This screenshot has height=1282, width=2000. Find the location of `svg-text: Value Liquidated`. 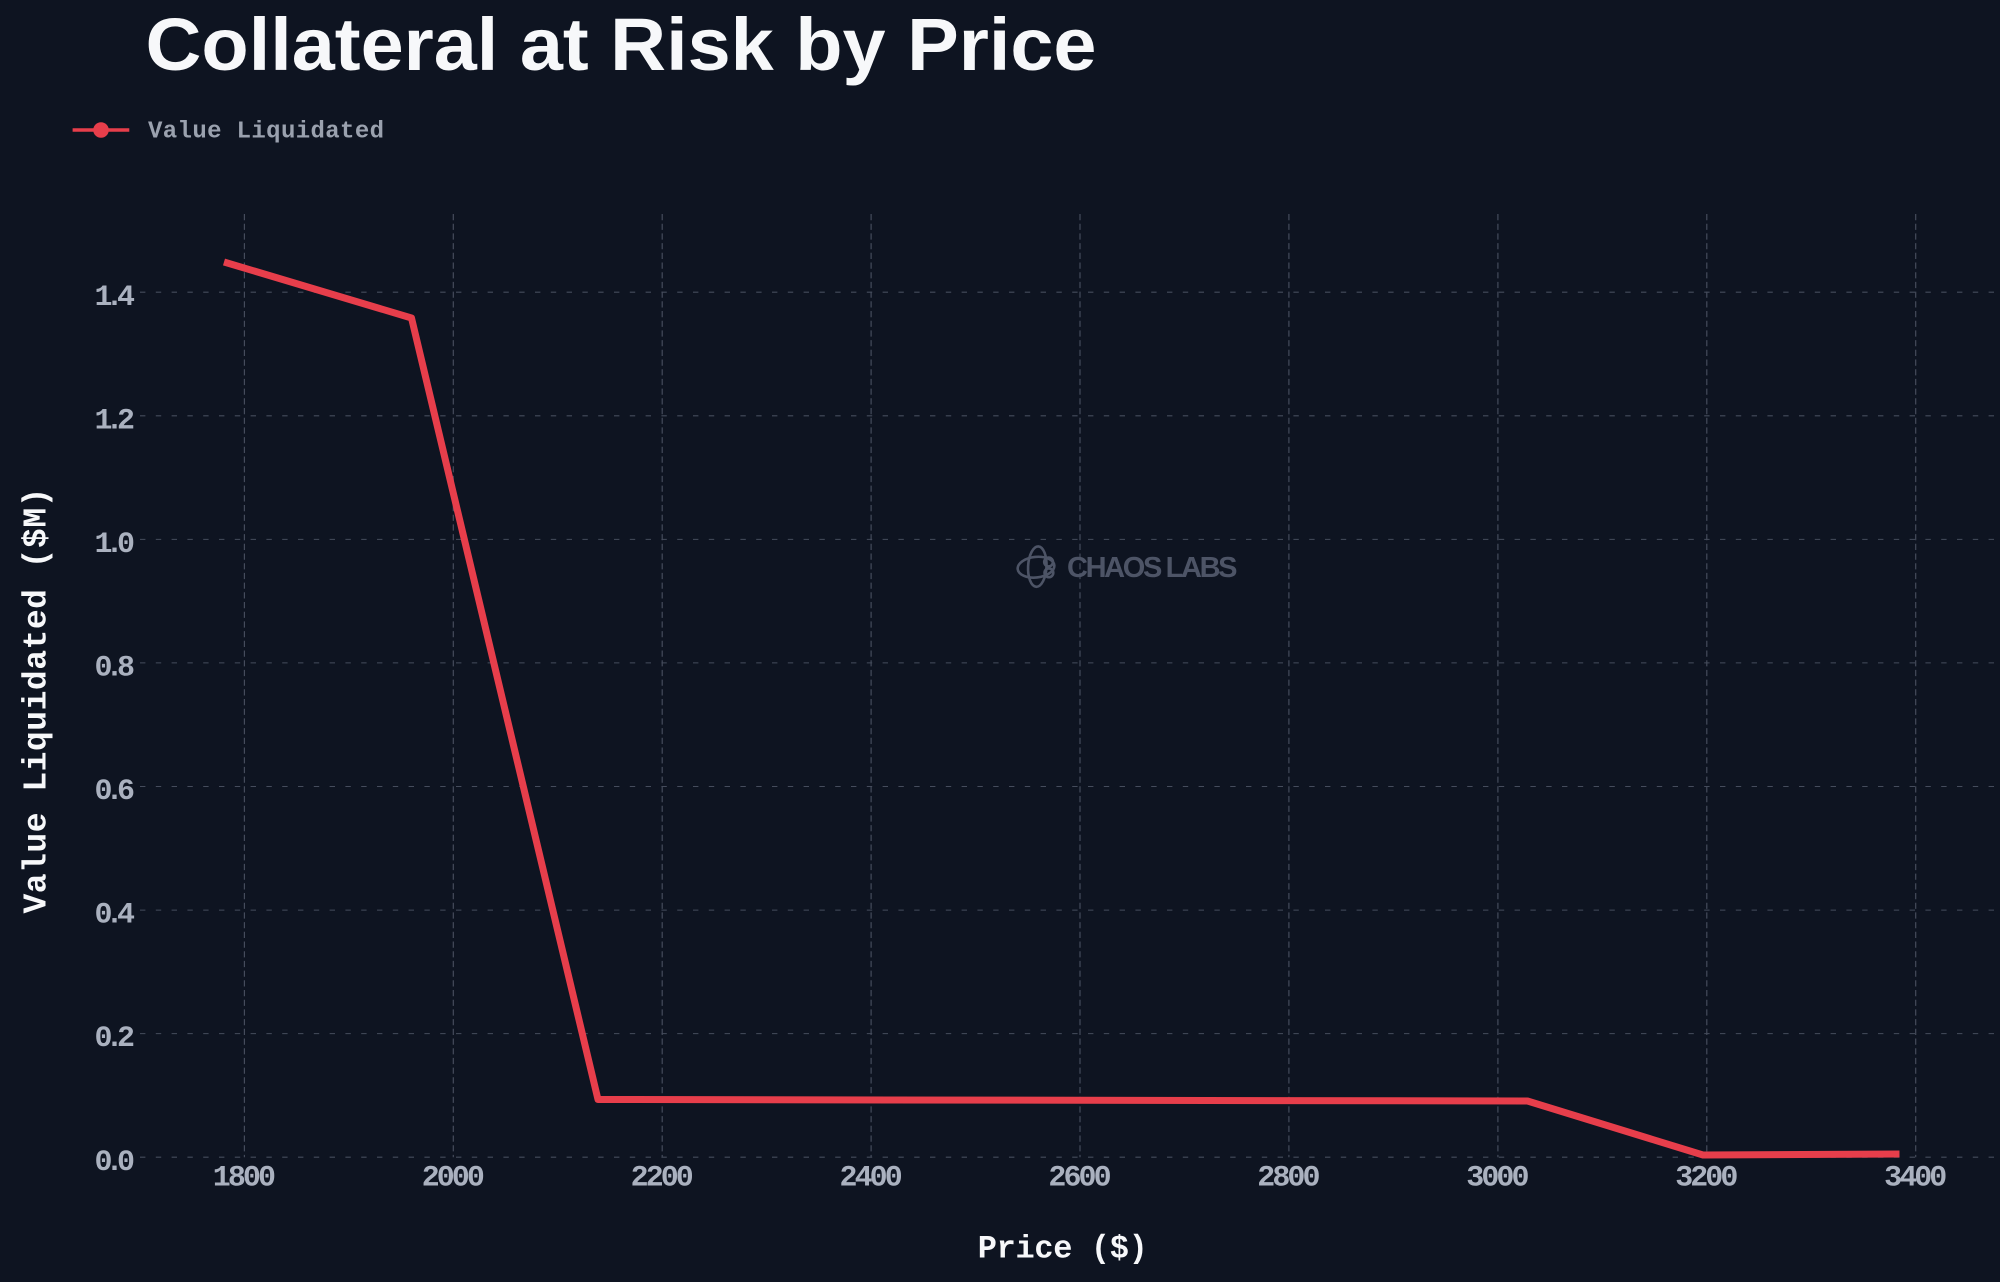

svg-text: Value Liquidated is located at coordinates (266, 132).